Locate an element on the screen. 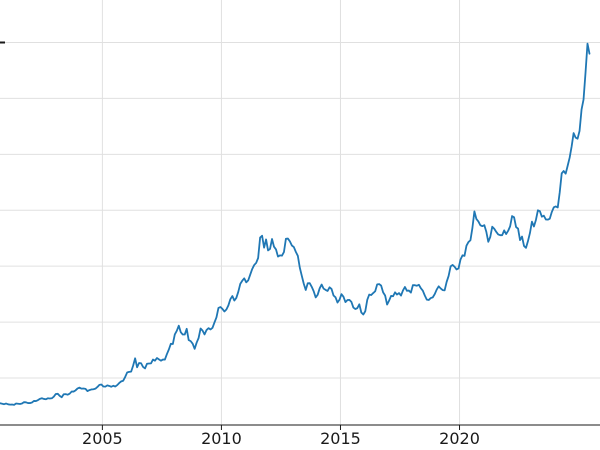  x-tick-label: 2005 is located at coordinates (102, 438).